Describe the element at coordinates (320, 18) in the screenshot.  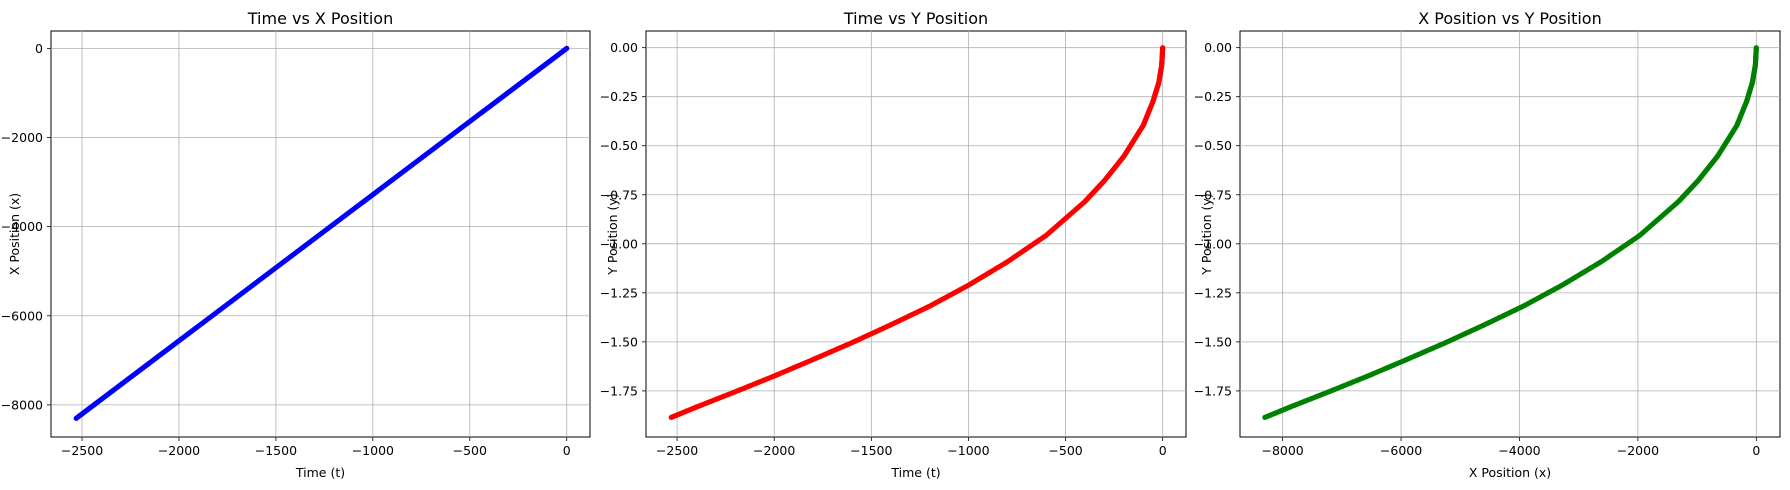
I see `chart-title: Time vs X Position` at that location.